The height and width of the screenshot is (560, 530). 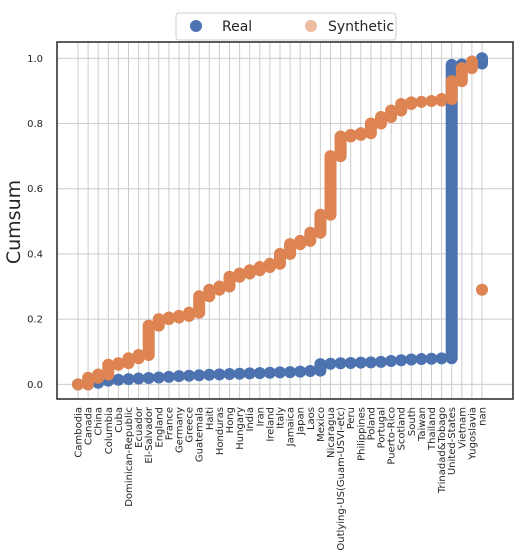 What do you see at coordinates (230, 420) in the screenshot?
I see `x-tick-label: Hong` at bounding box center [230, 420].